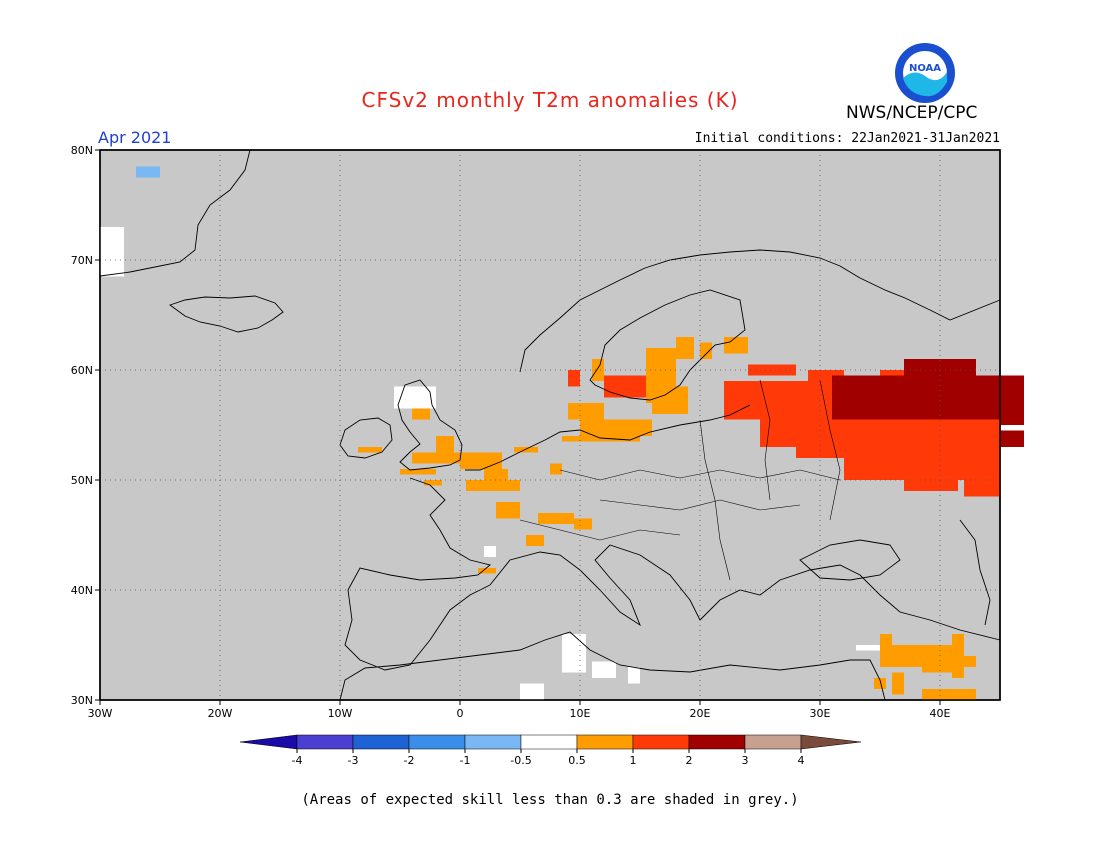  Describe the element at coordinates (460, 713) in the screenshot. I see `lon-tick-label: 0` at that location.